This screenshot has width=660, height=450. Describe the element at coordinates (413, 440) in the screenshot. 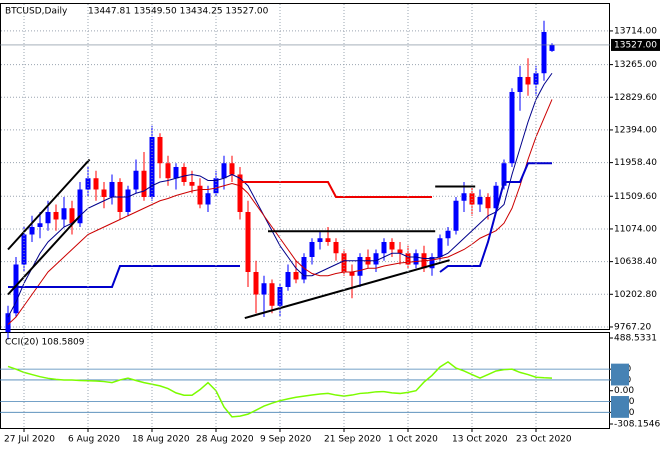

I see `x-tick-label: 1 Oct 2020` at that location.